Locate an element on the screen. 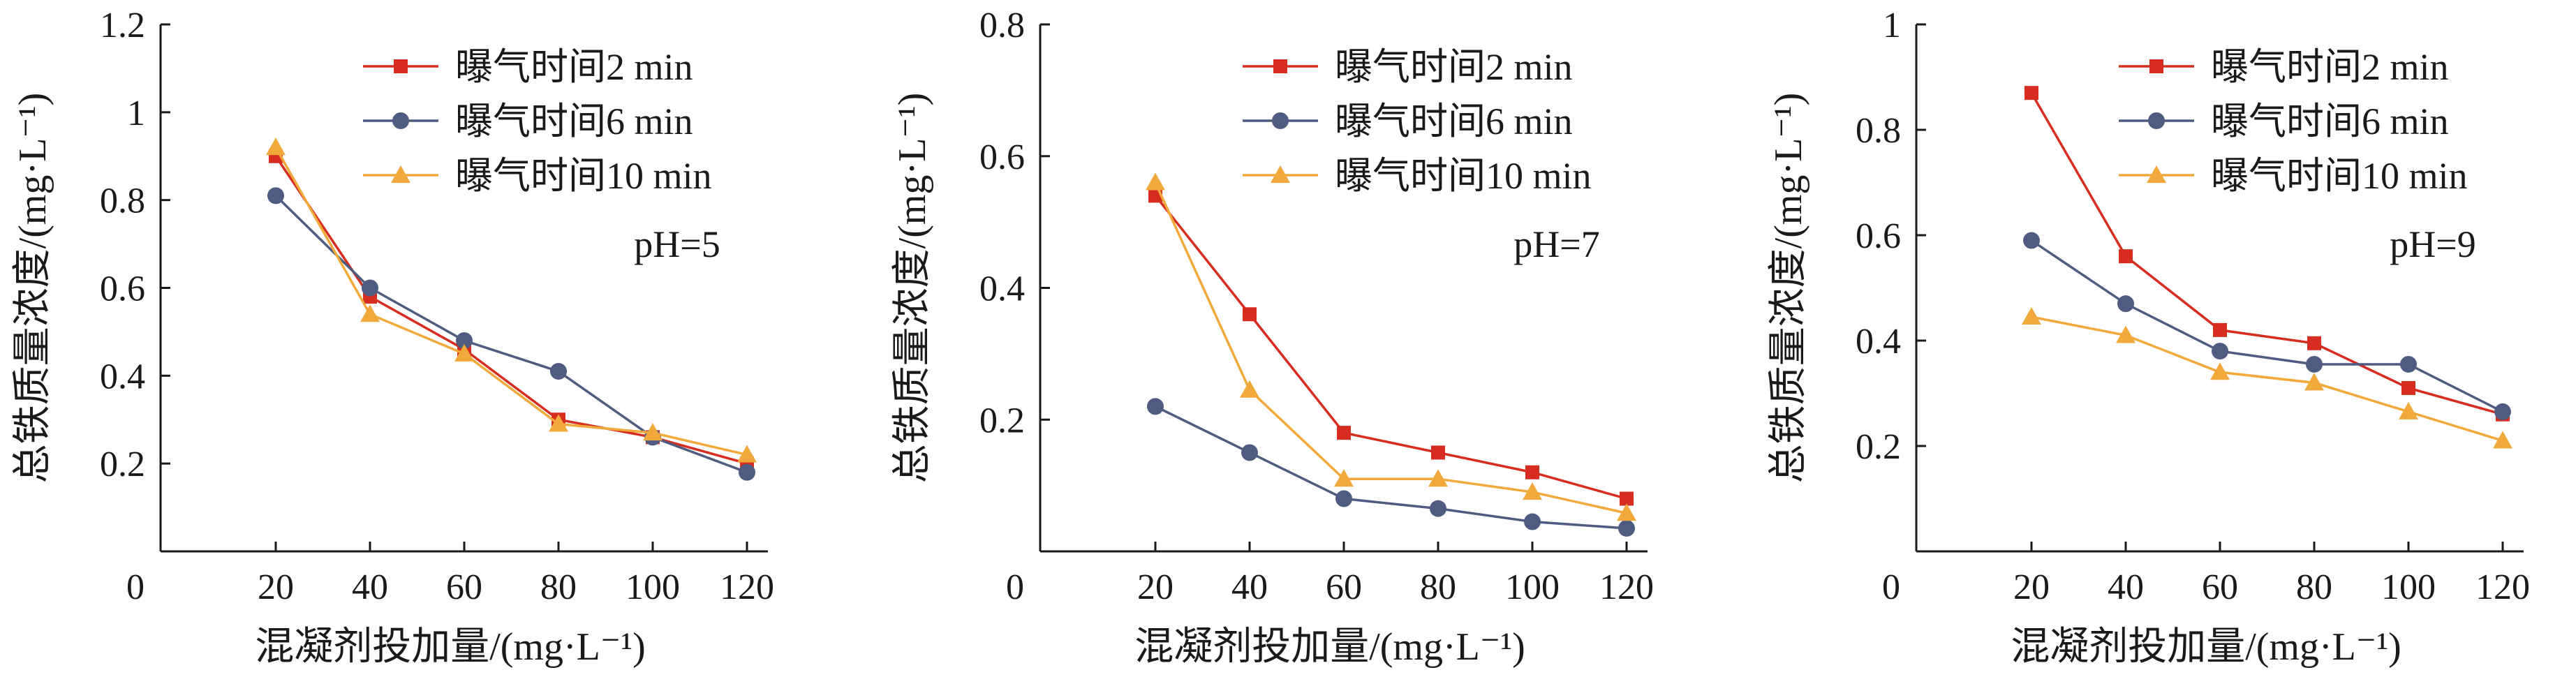  legend: 曝气时间2 min 曝气时间6 min 曝气时间10 min is located at coordinates (537, 121).